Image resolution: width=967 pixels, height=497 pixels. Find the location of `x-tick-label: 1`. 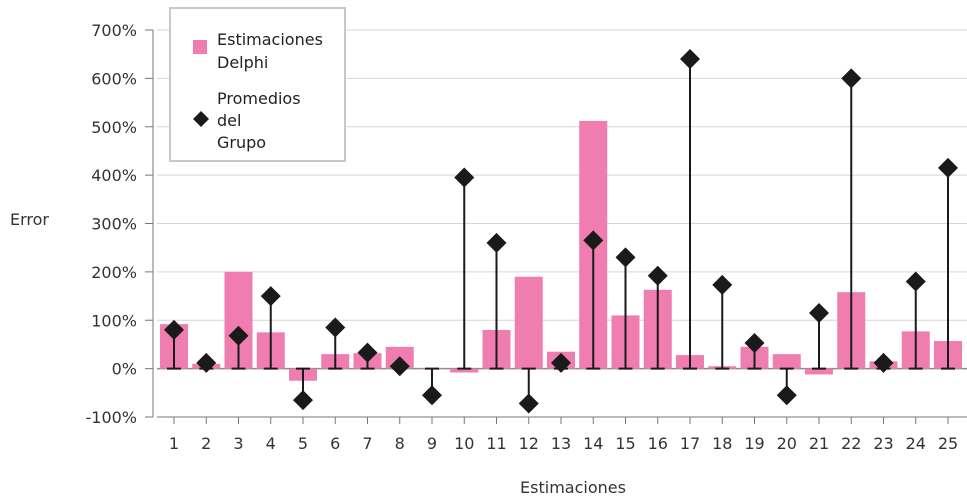

x-tick-label: 1 is located at coordinates (174, 443).